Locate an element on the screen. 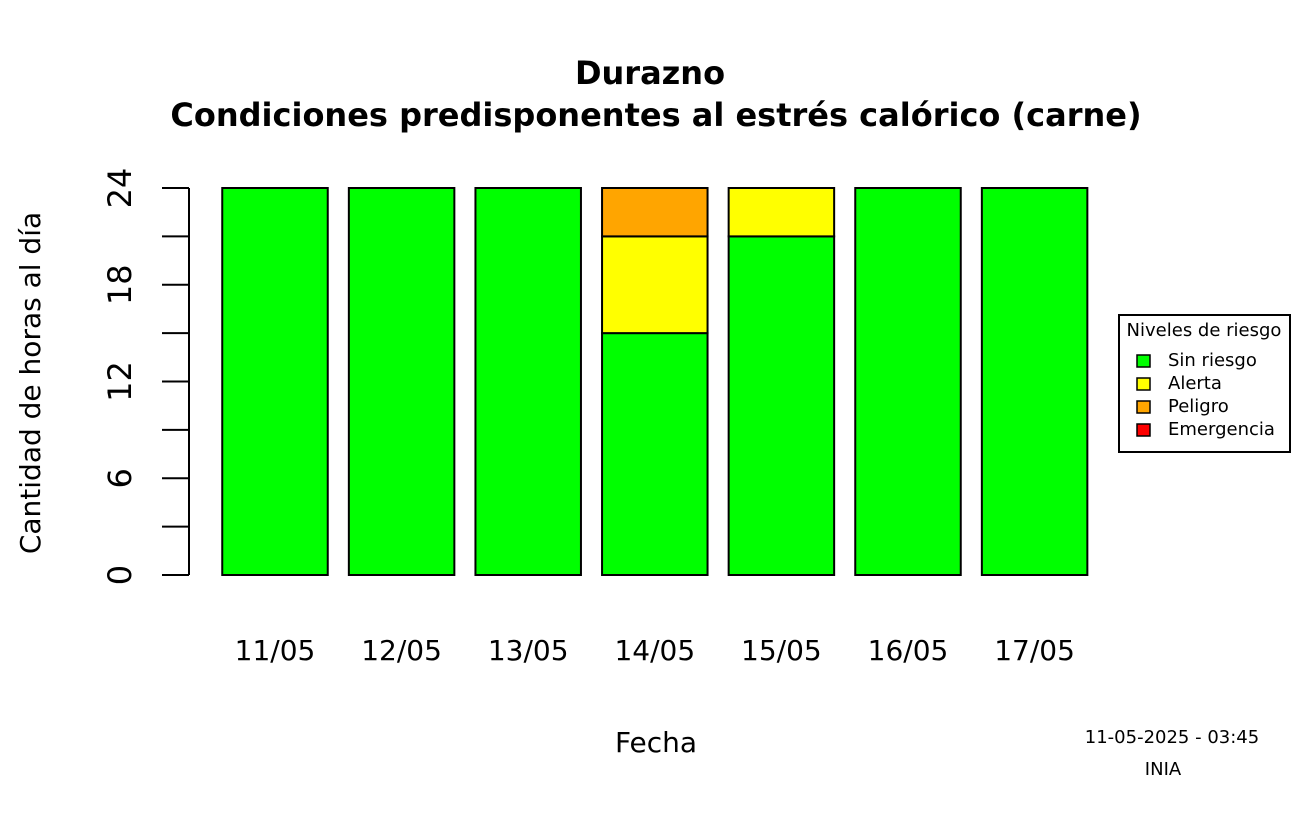  y-tick-label: 0 is located at coordinates (120, 575).